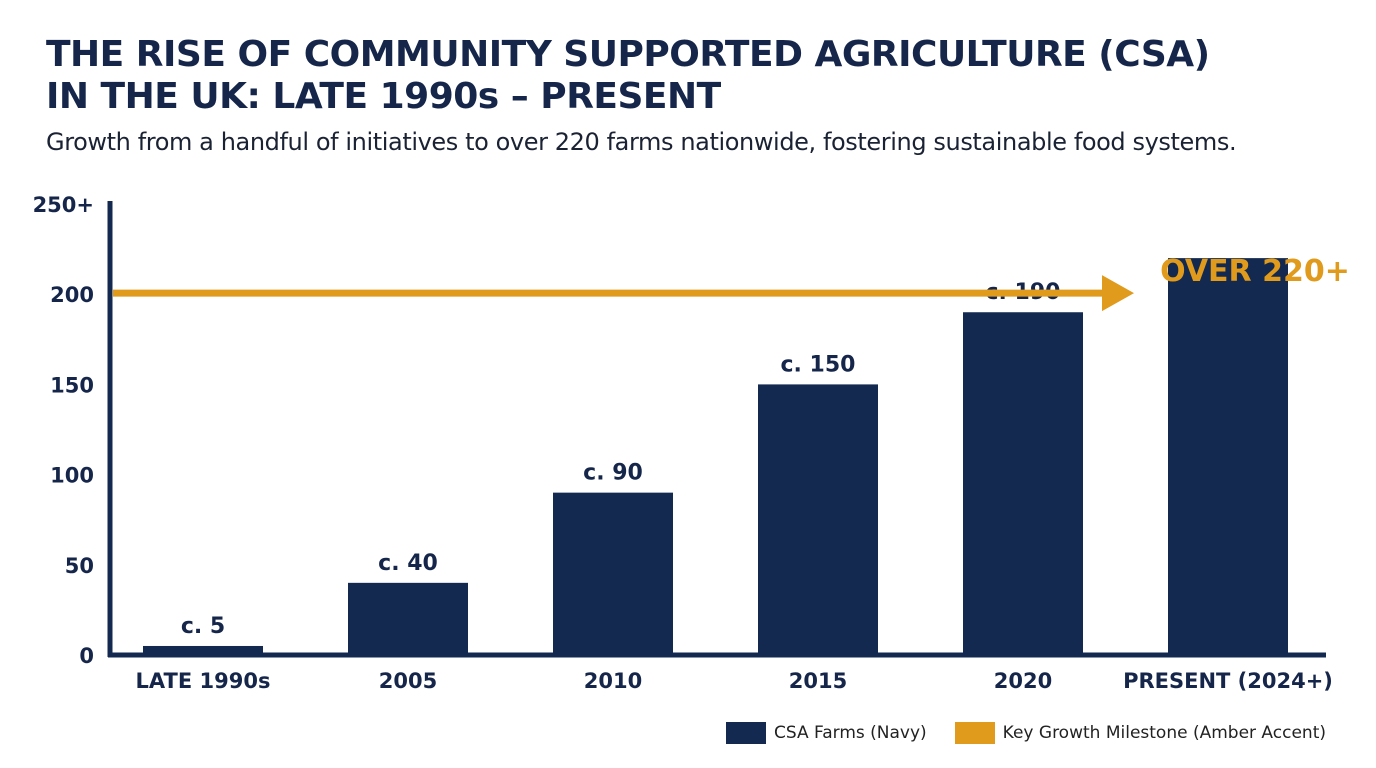 The height and width of the screenshot is (768, 1376). What do you see at coordinates (613, 681) in the screenshot?
I see `x-tick-label: 2010` at bounding box center [613, 681].